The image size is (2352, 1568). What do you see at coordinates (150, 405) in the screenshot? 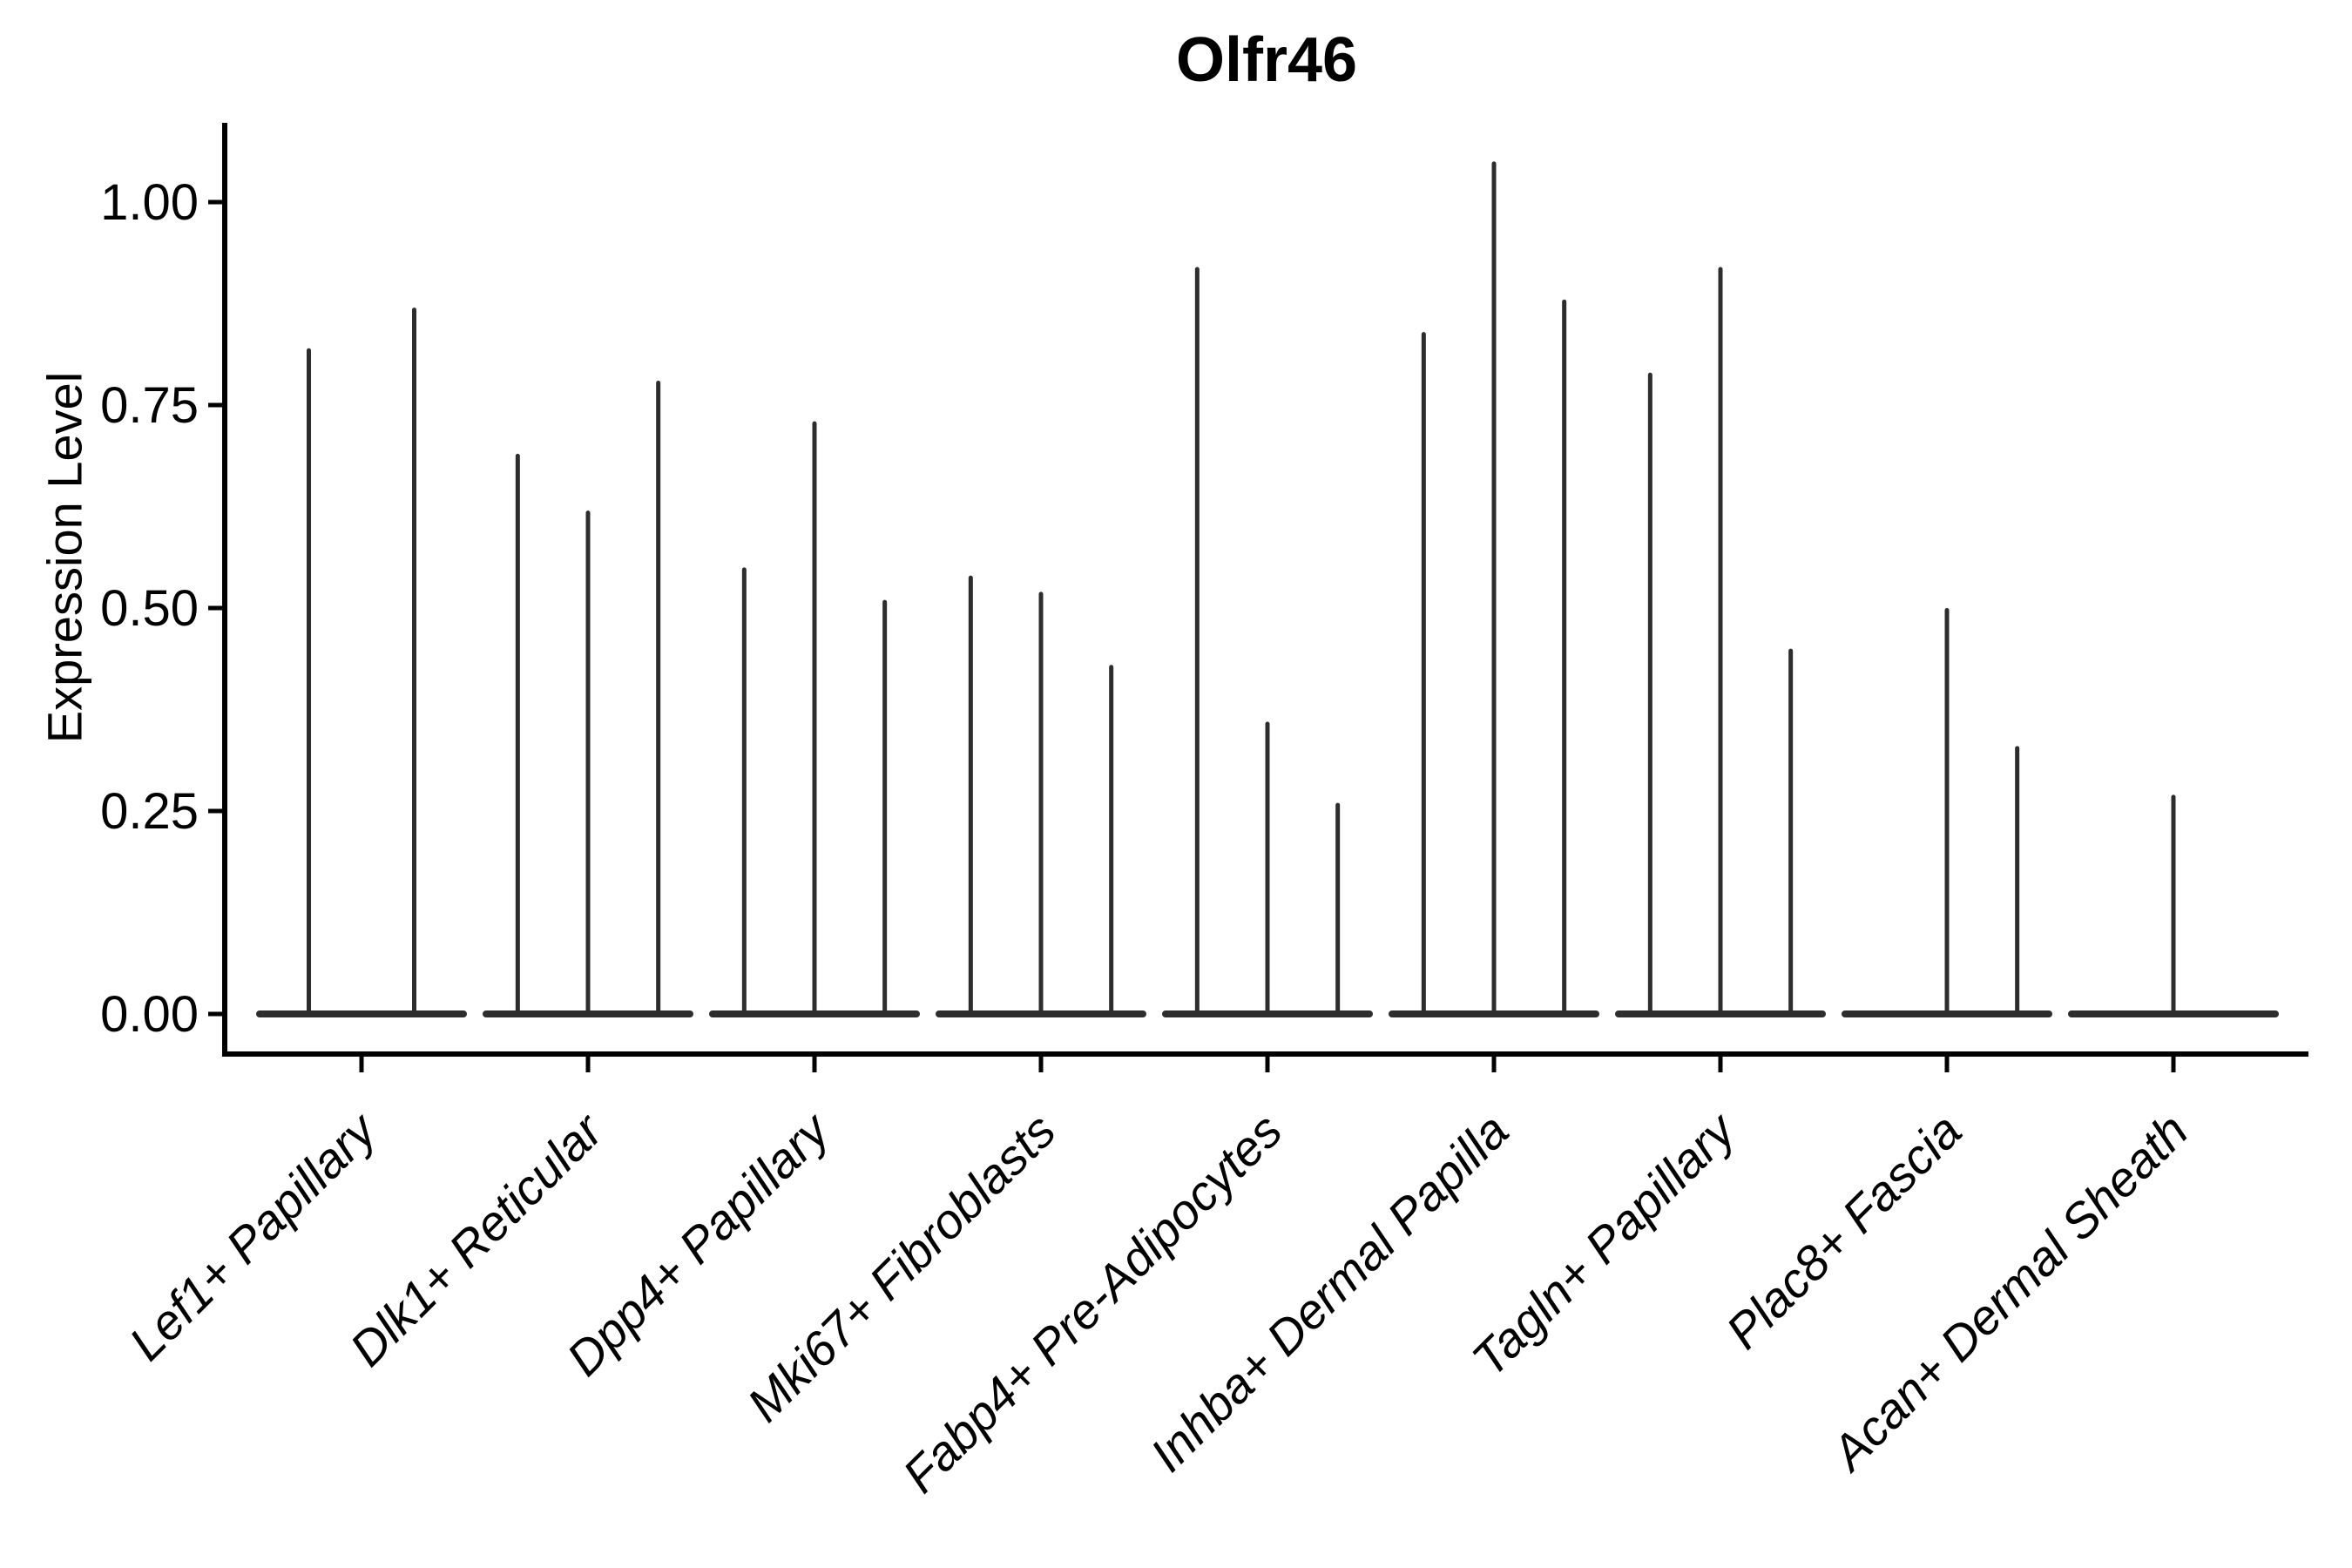
I see `y-tick-label: 0.75` at bounding box center [150, 405].